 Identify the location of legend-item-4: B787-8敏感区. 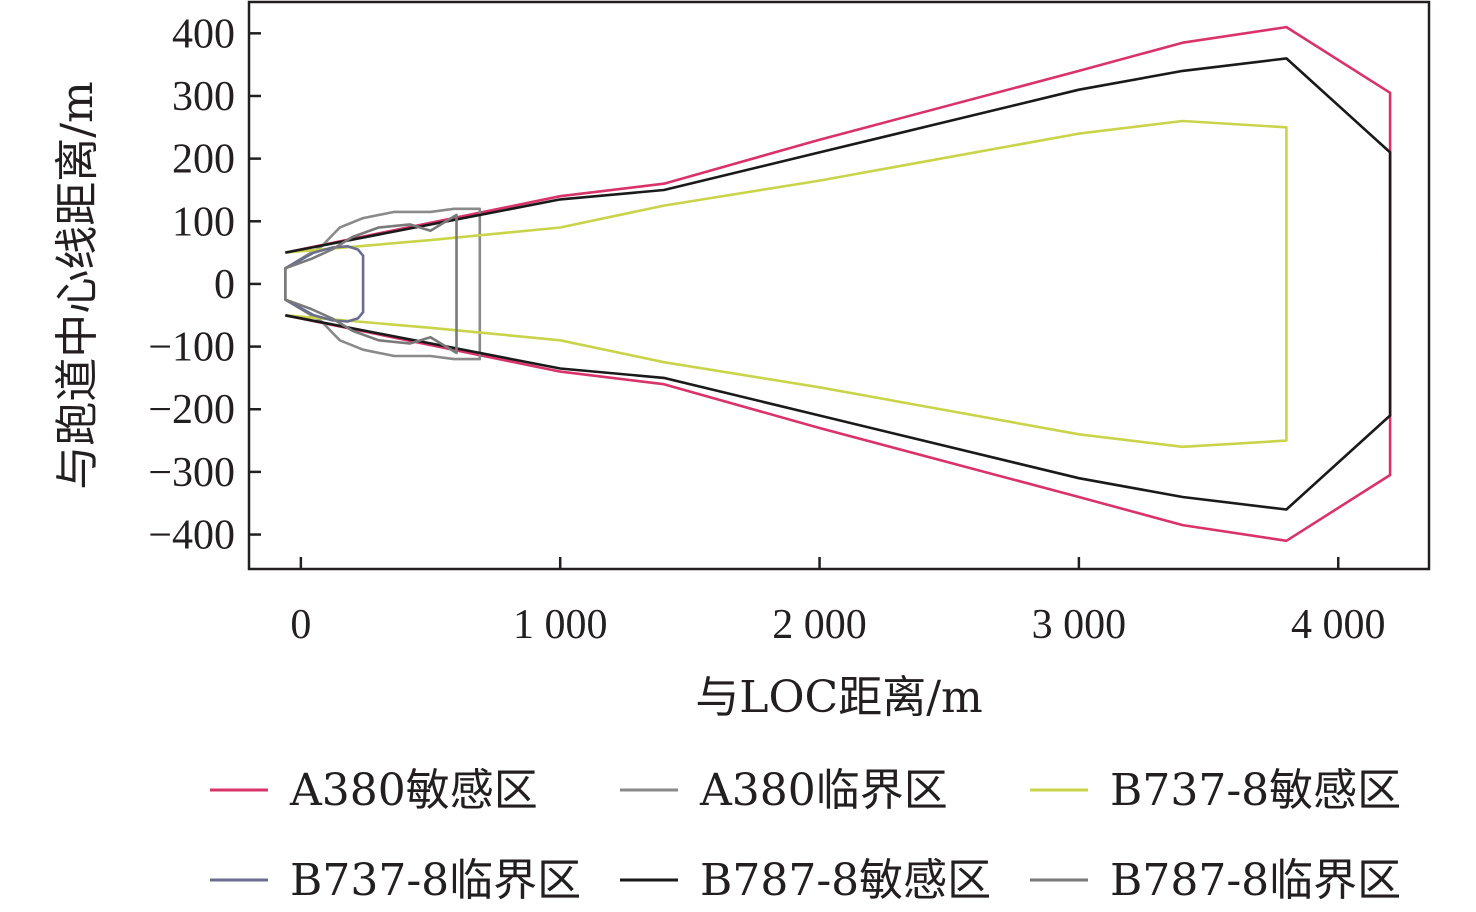
(805, 880).